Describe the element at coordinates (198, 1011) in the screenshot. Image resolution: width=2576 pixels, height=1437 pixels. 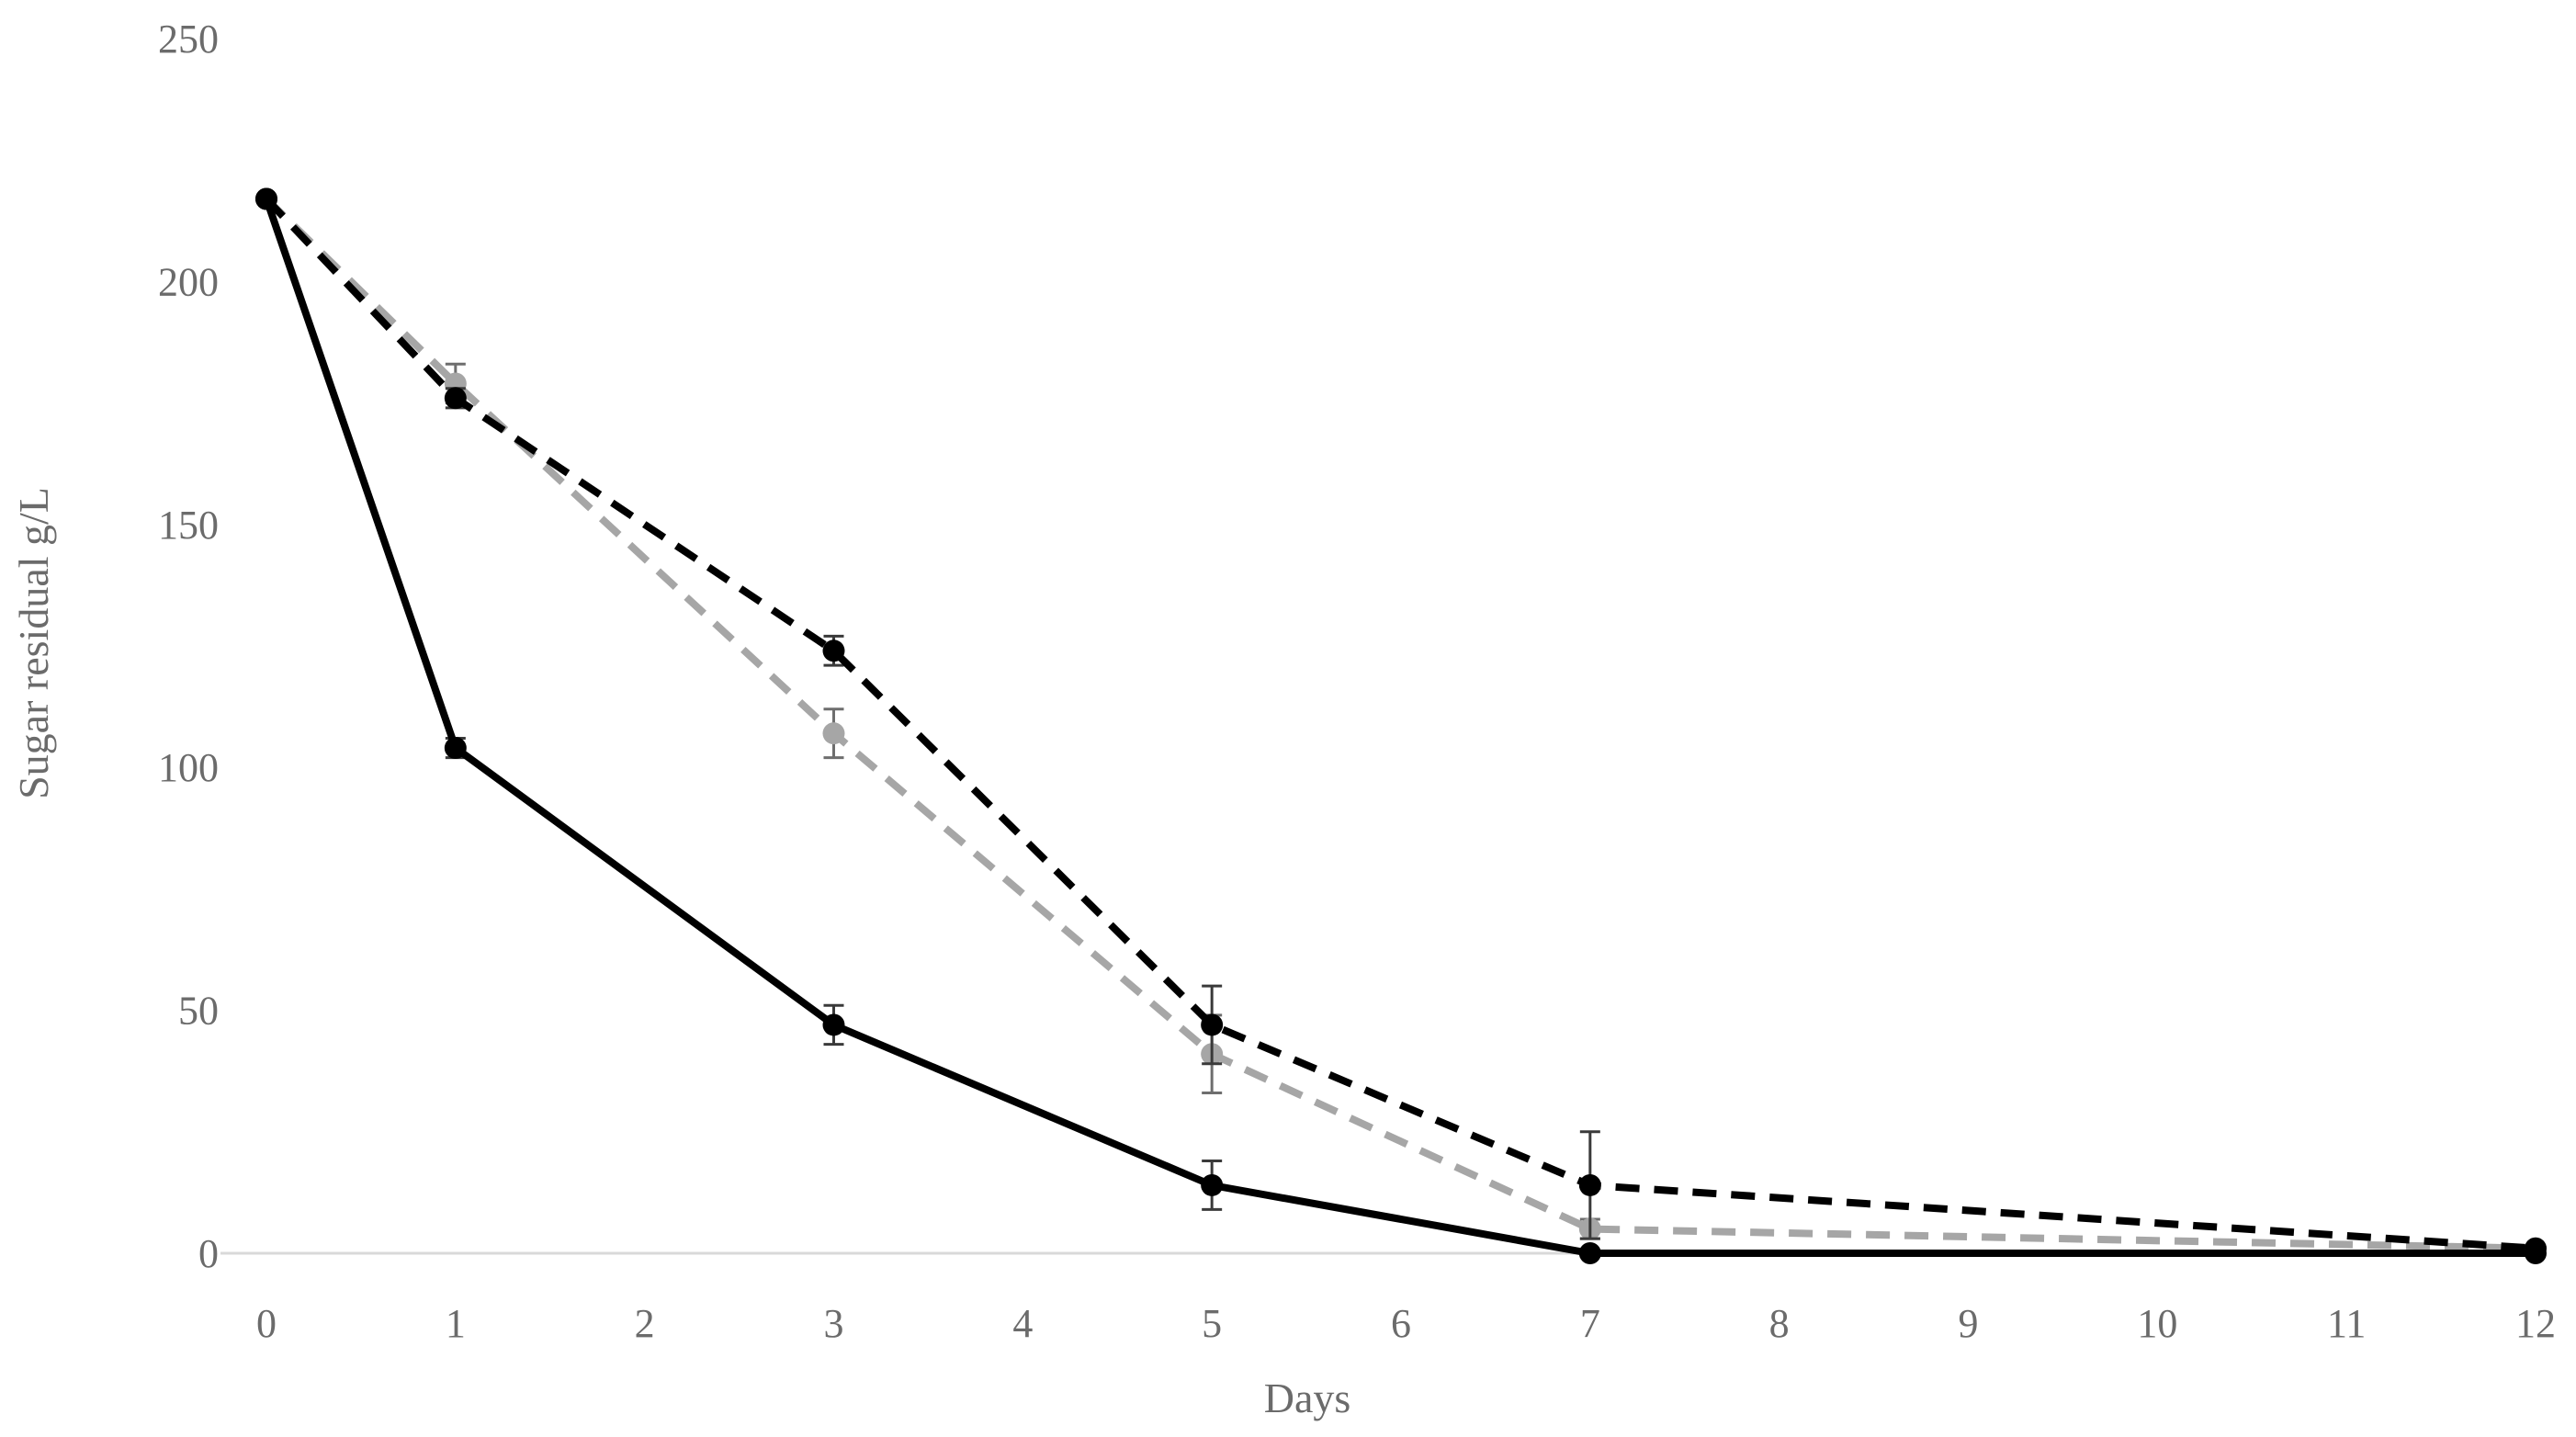
I see `y-tick-label: 50` at that location.